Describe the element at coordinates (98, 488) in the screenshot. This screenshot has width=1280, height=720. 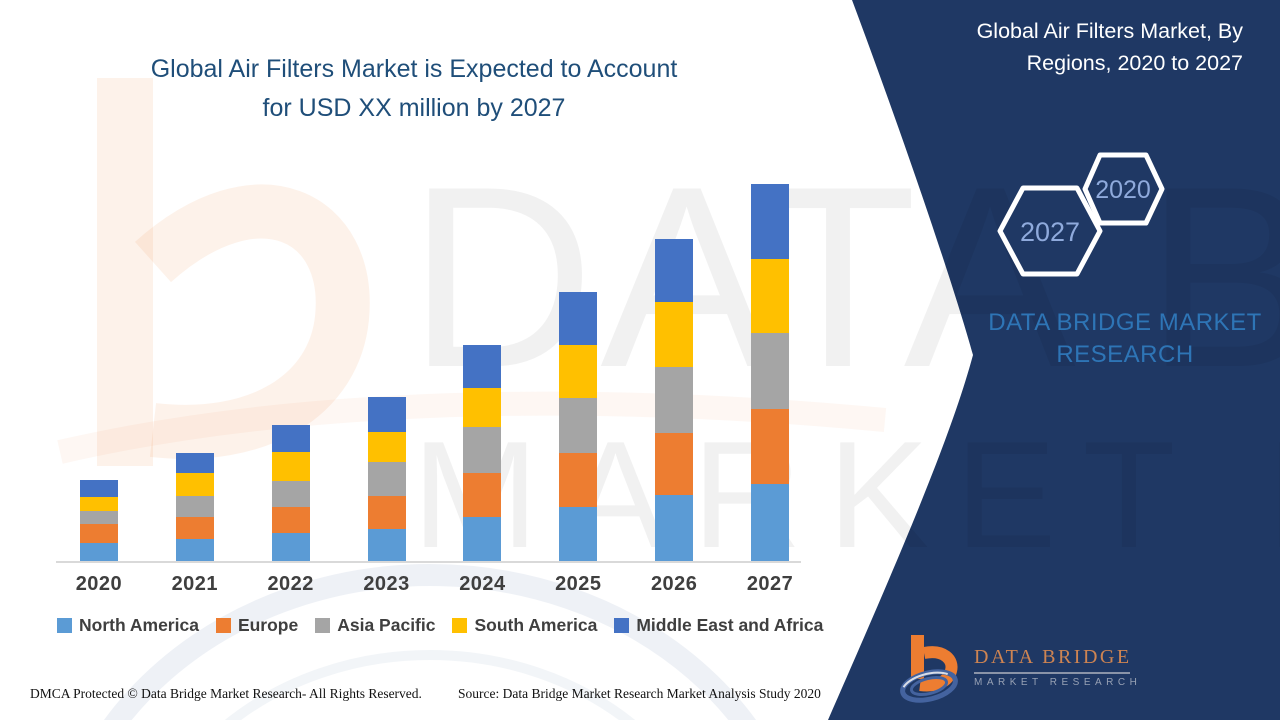
I see `bar-segment-2020-middle-east-and-africa` at that location.